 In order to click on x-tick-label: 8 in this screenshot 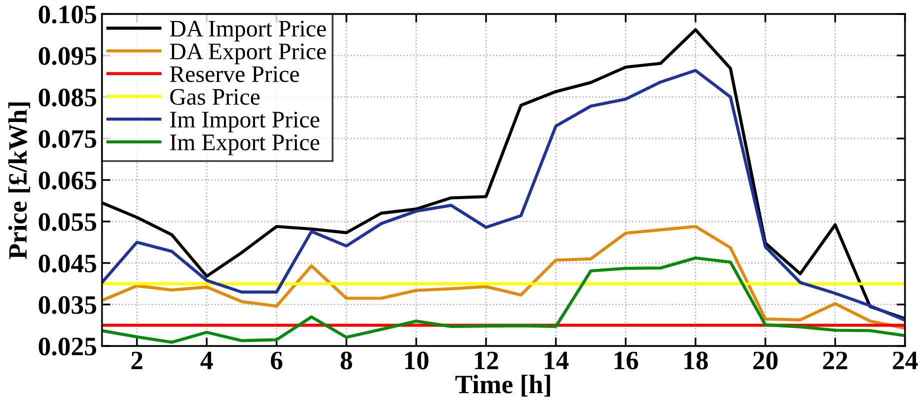, I will do `click(346, 361)`.